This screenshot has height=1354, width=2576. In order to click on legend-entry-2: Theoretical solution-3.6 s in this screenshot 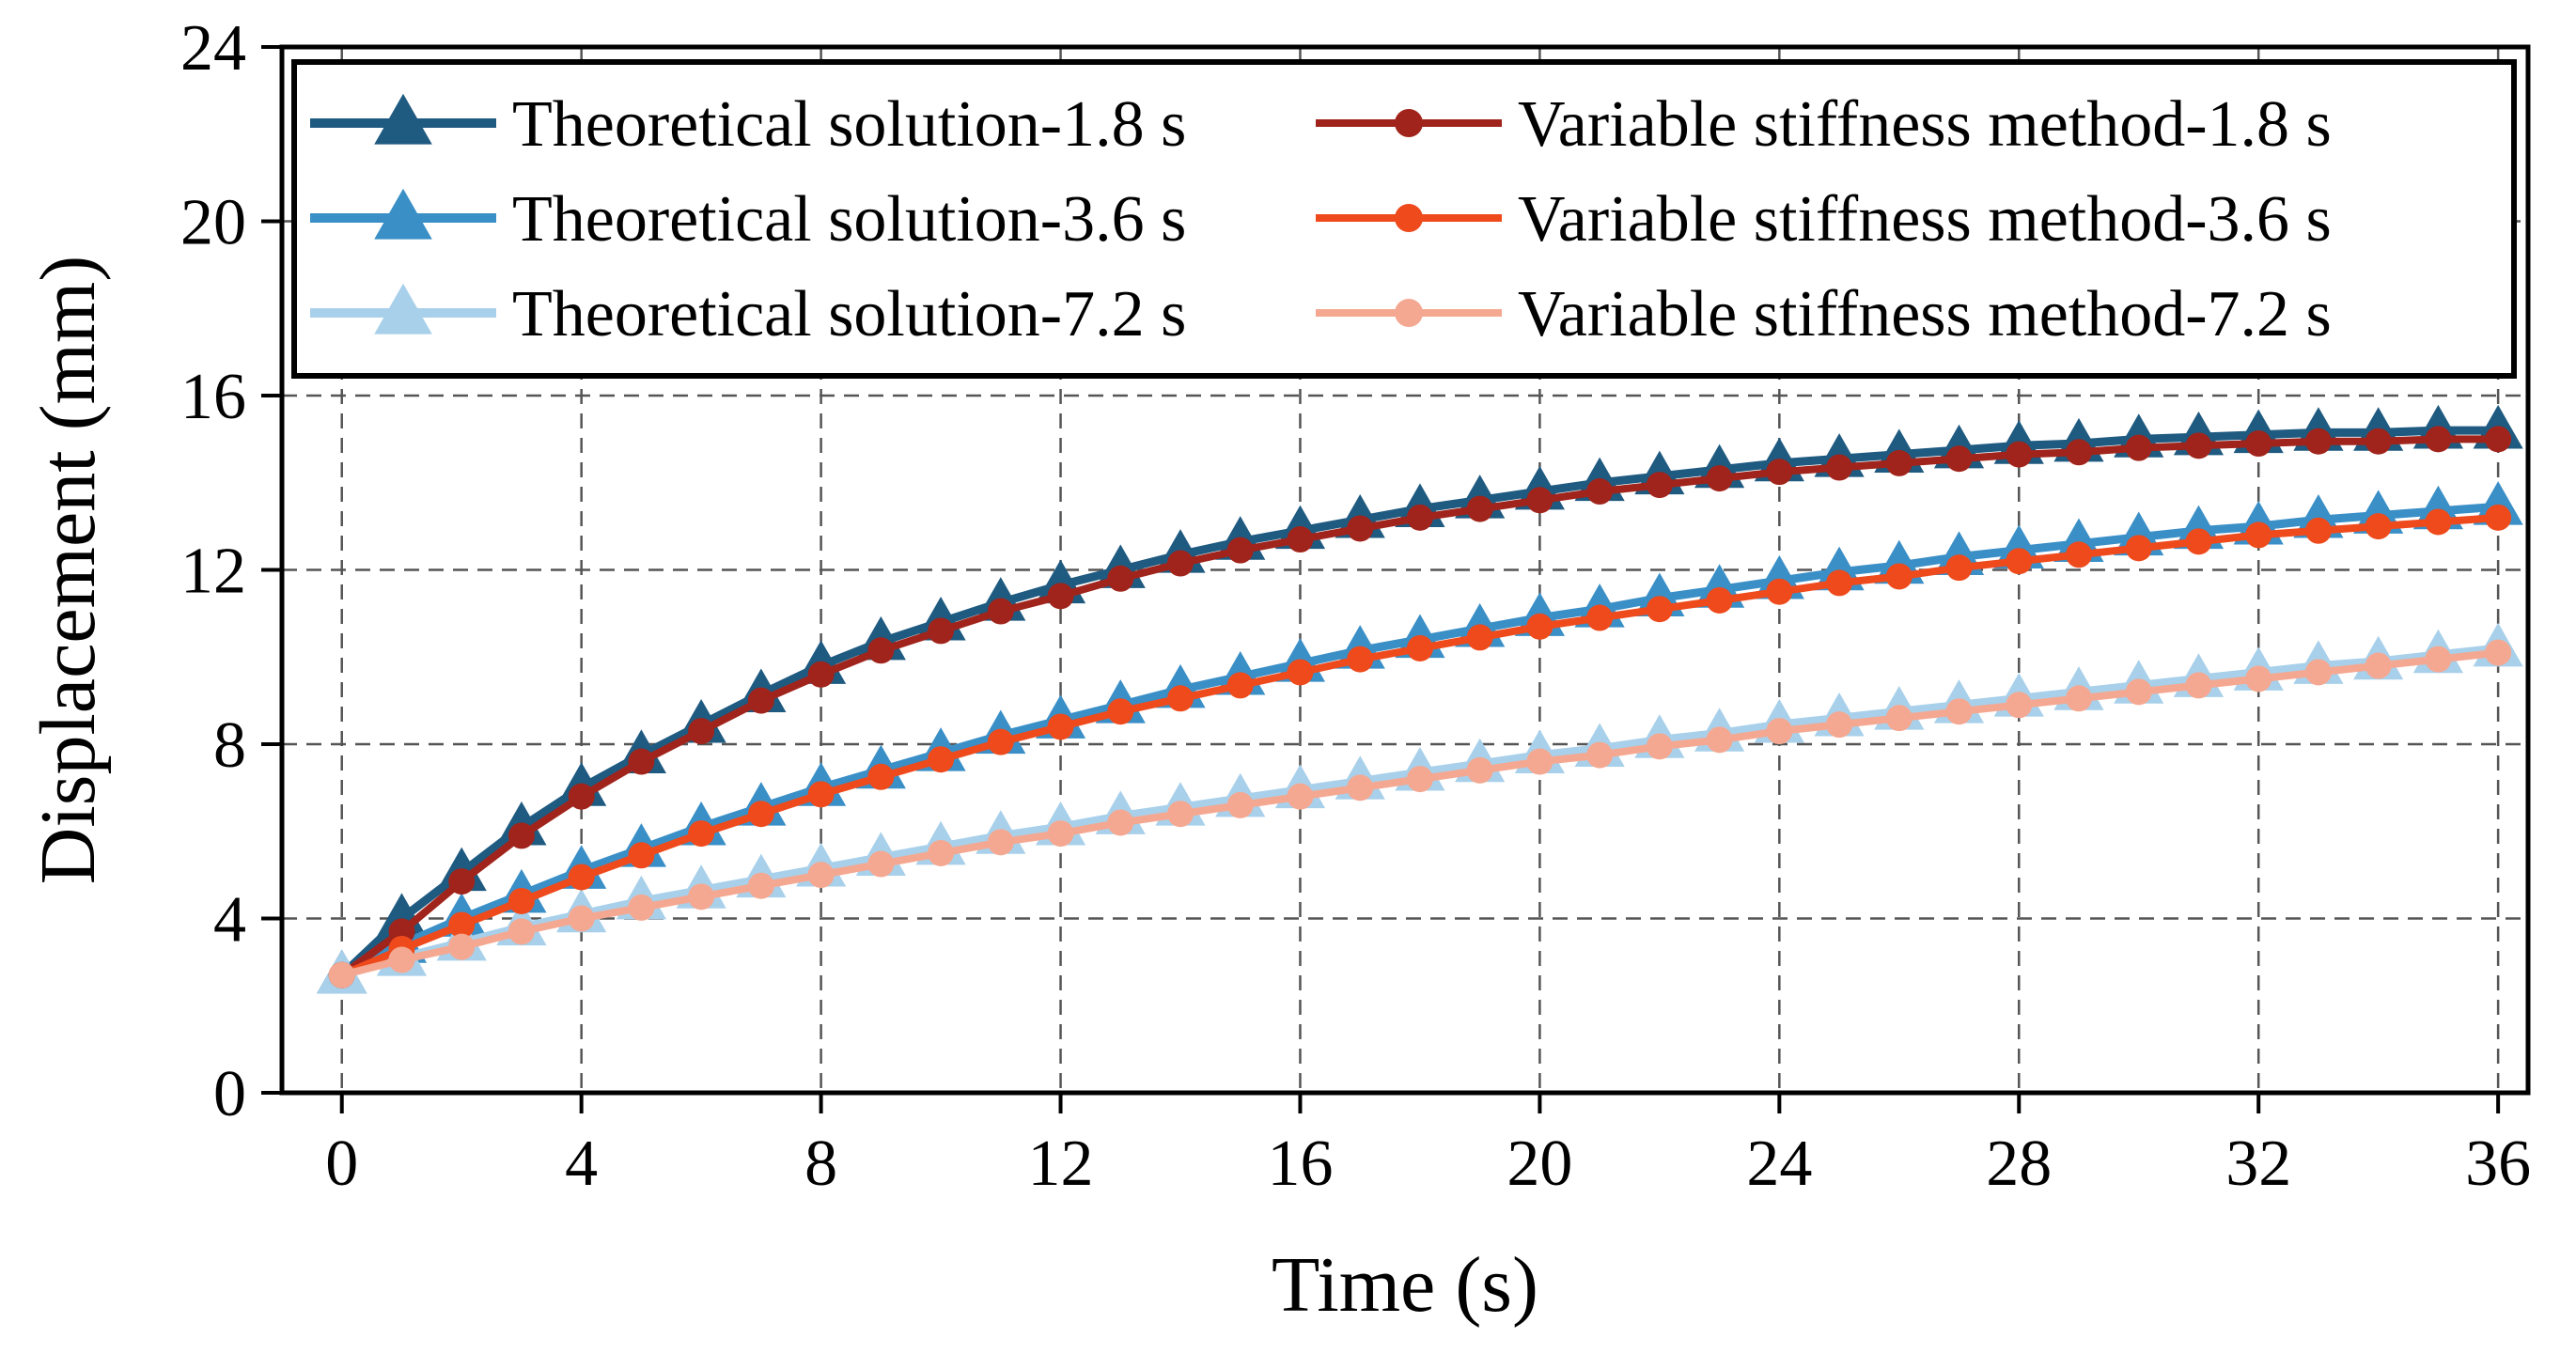, I will do `click(748, 219)`.